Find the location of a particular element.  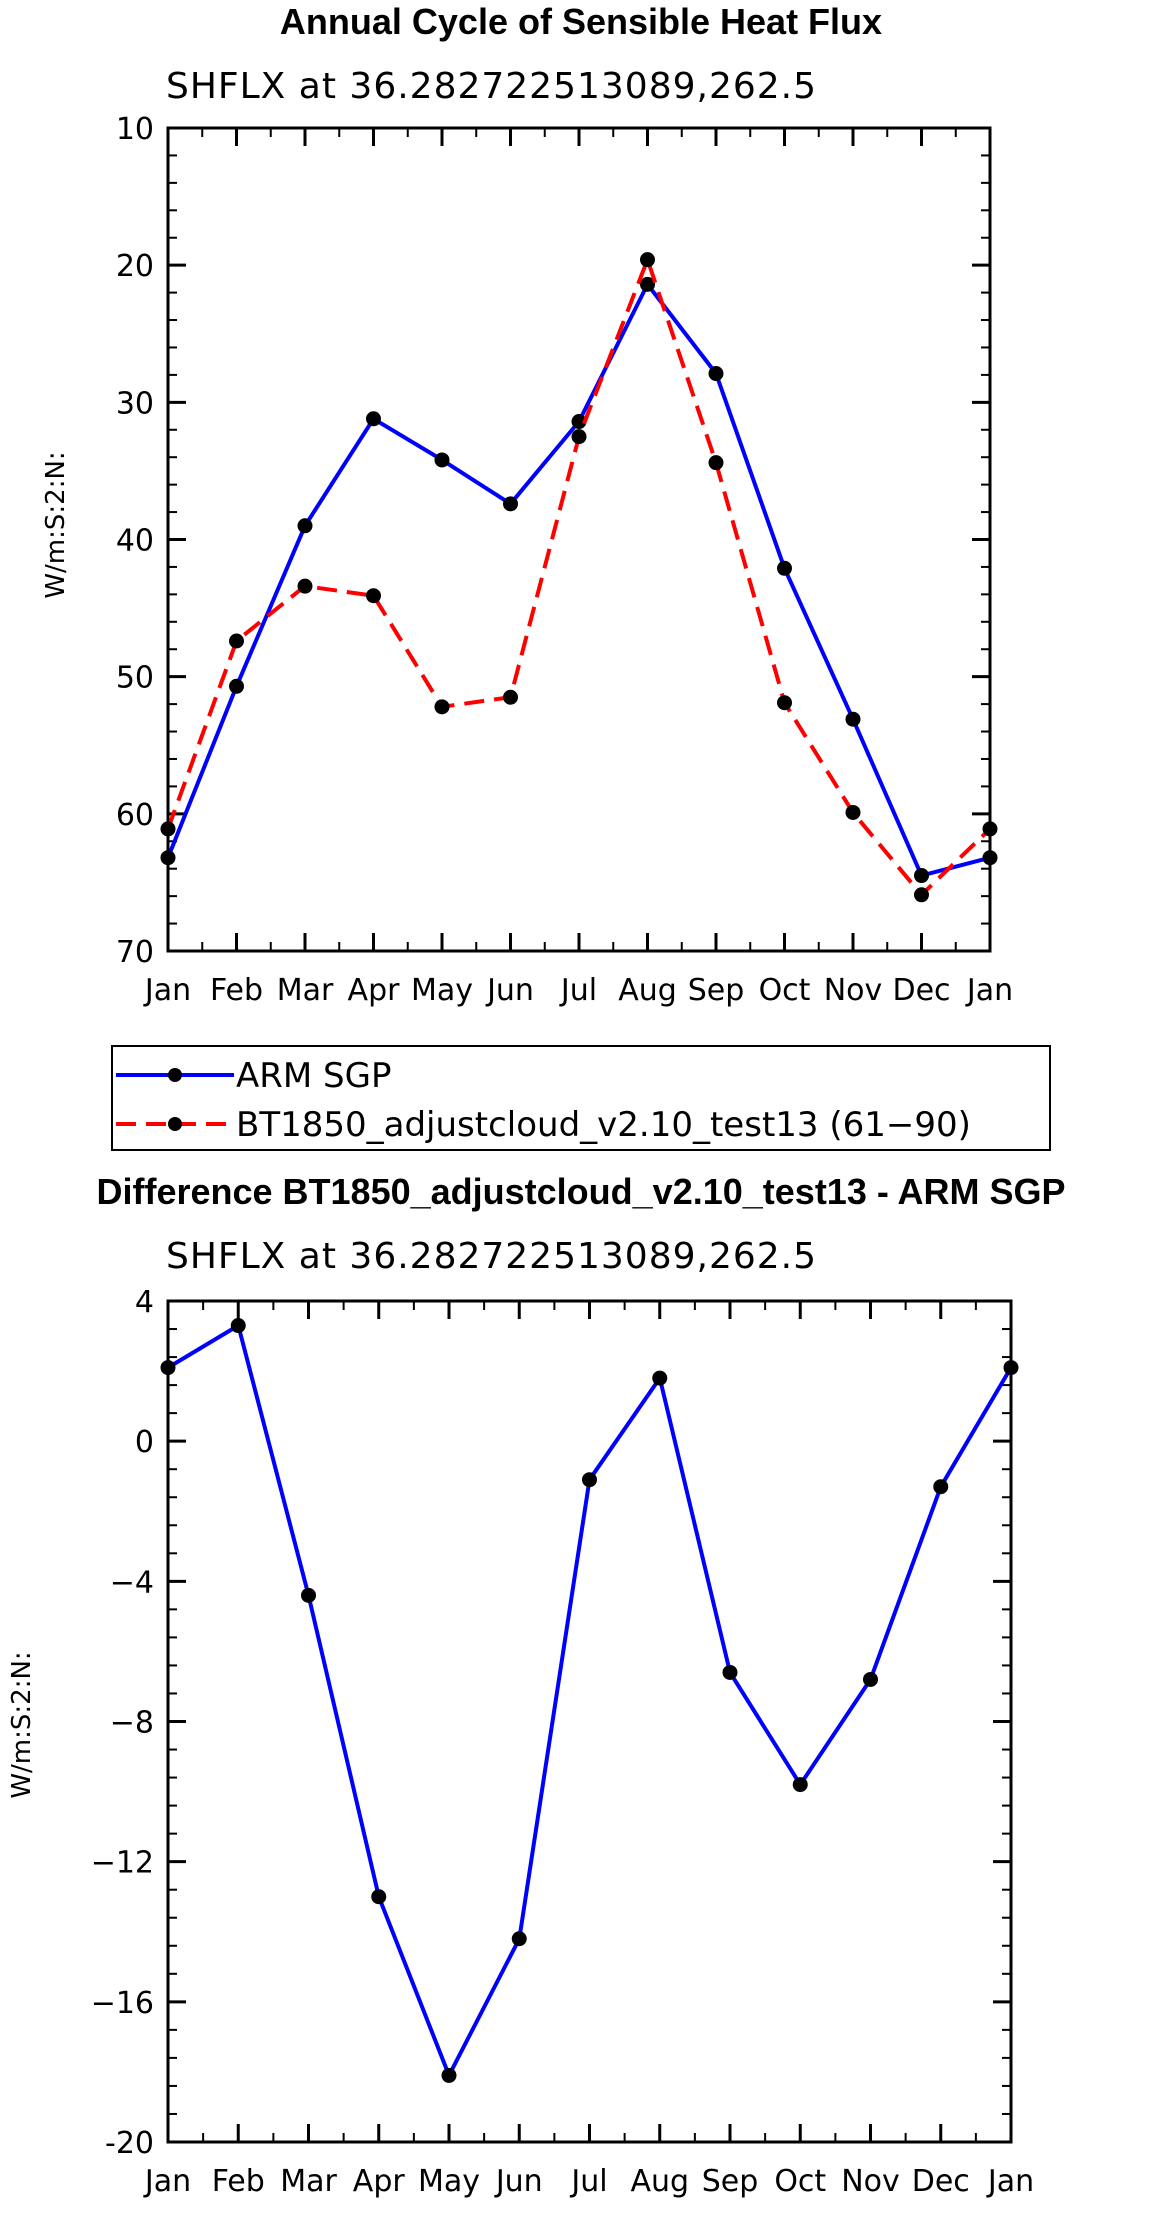

chart2-ylabel: W/m:S:2:N: is located at coordinates (22, 1724).